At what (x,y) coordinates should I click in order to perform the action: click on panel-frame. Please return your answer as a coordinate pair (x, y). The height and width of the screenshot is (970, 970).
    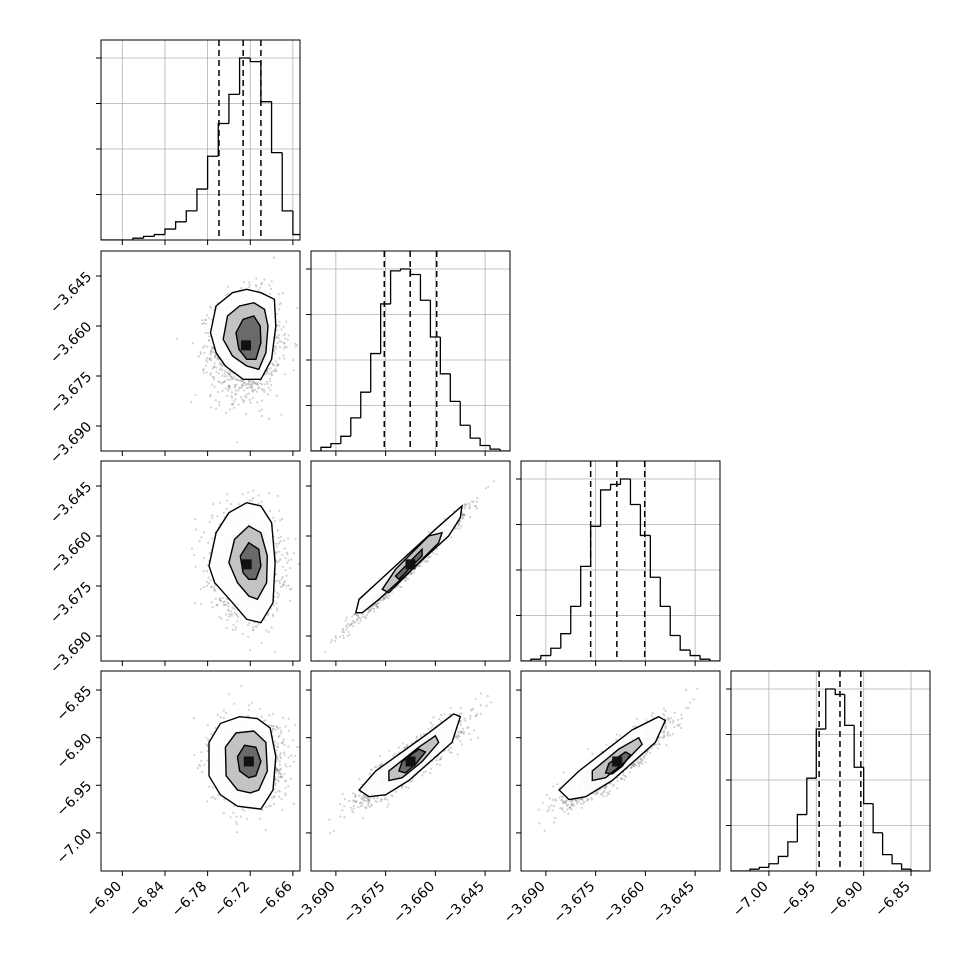
    Looking at the image, I should click on (620, 561).